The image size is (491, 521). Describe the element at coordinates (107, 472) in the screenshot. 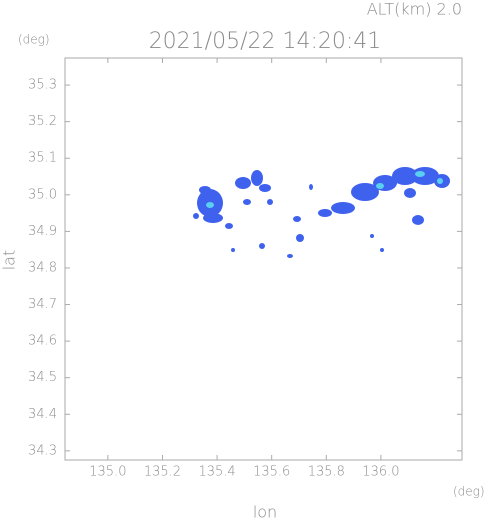

I see `x-tick-label: 135.0` at that location.